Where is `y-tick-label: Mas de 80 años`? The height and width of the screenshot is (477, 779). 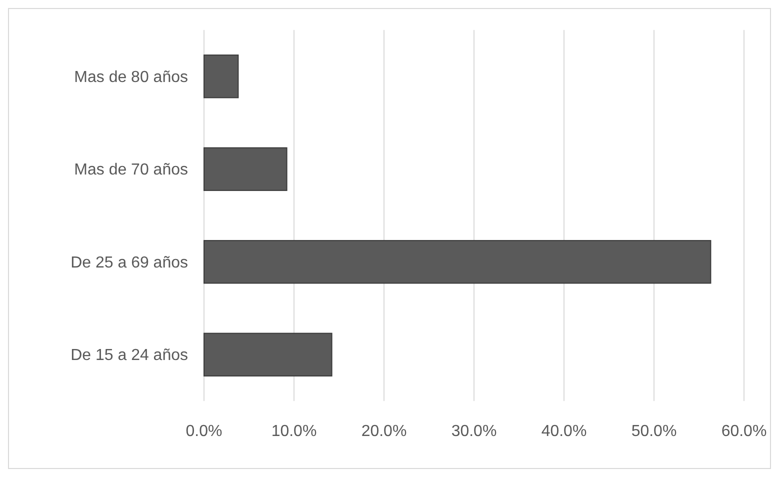
y-tick-label: Mas de 80 años is located at coordinates (131, 77).